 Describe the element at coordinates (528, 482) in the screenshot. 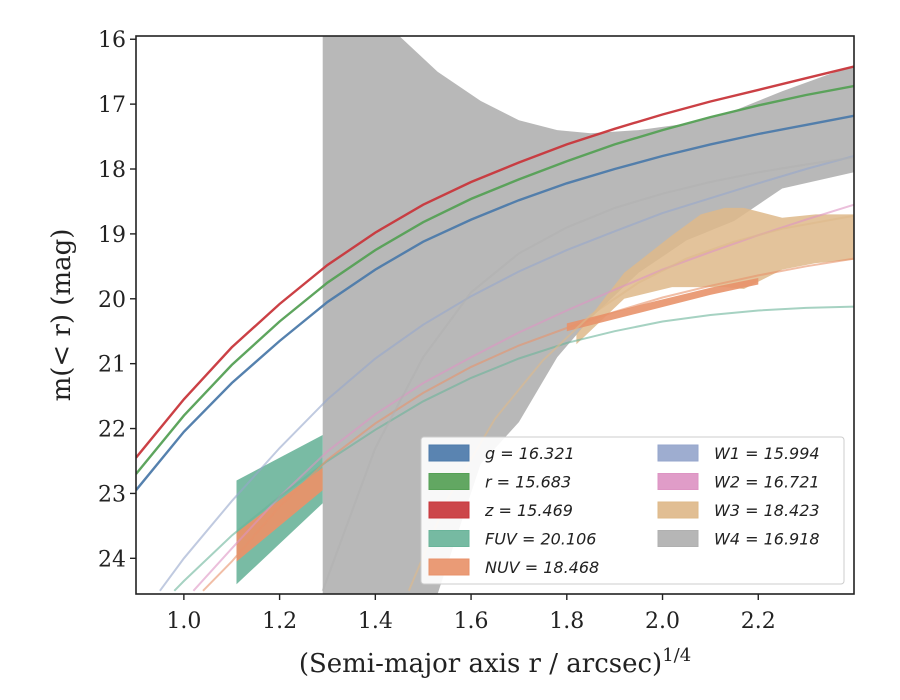

I see `legend-label-r: r = 15.683` at that location.